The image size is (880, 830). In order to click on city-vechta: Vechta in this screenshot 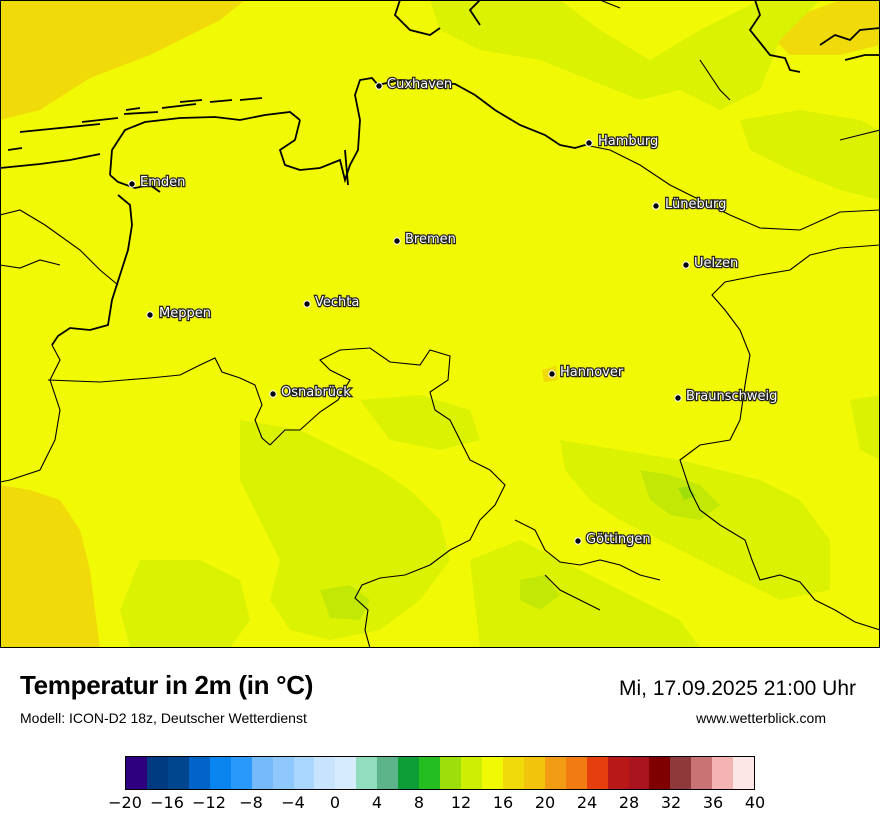, I will do `click(332, 302)`.